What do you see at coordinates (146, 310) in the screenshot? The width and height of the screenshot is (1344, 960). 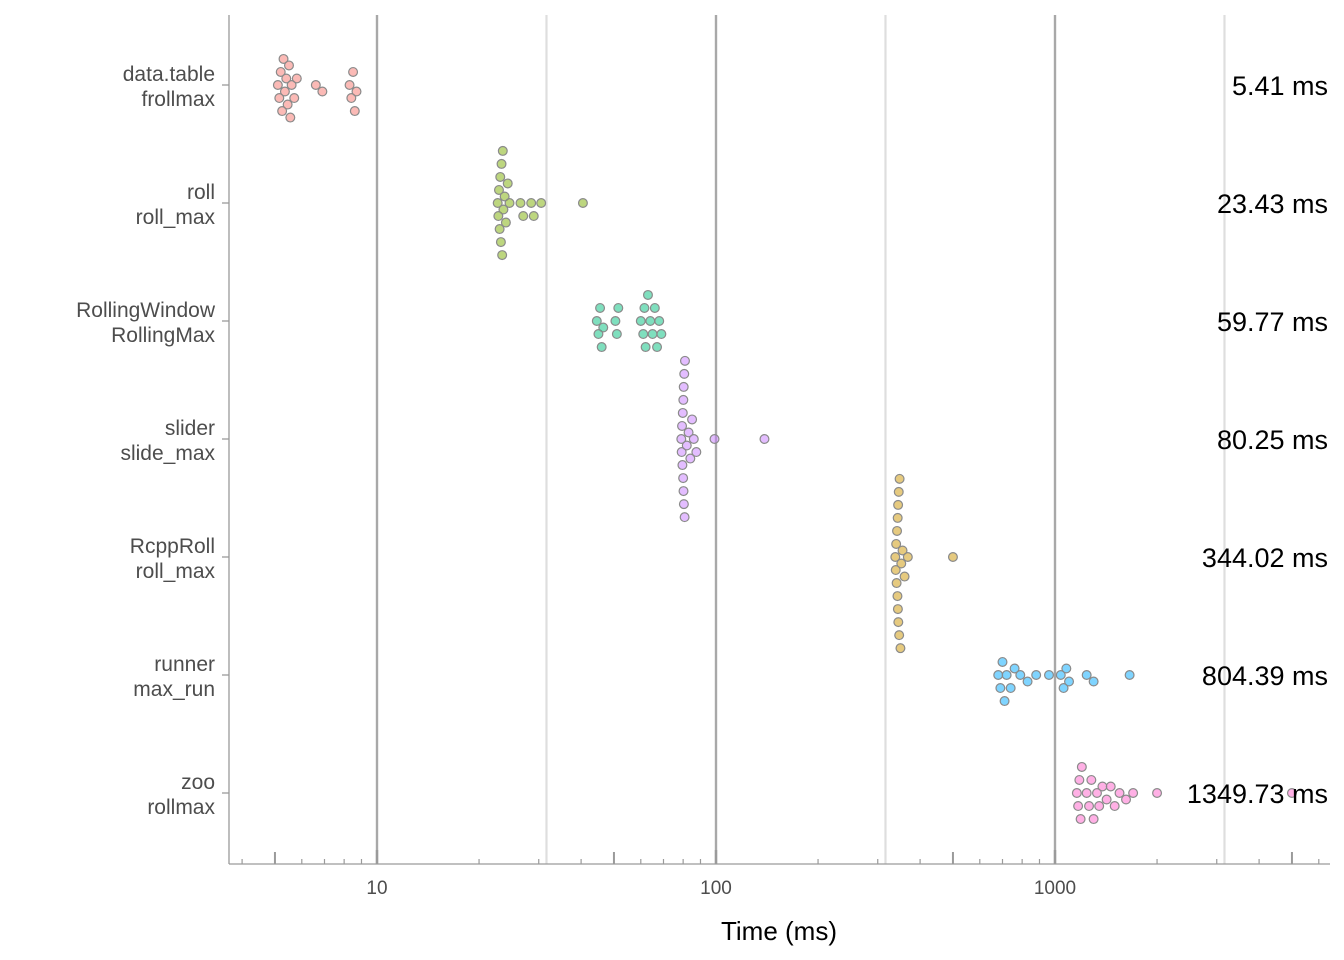 I see `series-name: RollingWindow` at bounding box center [146, 310].